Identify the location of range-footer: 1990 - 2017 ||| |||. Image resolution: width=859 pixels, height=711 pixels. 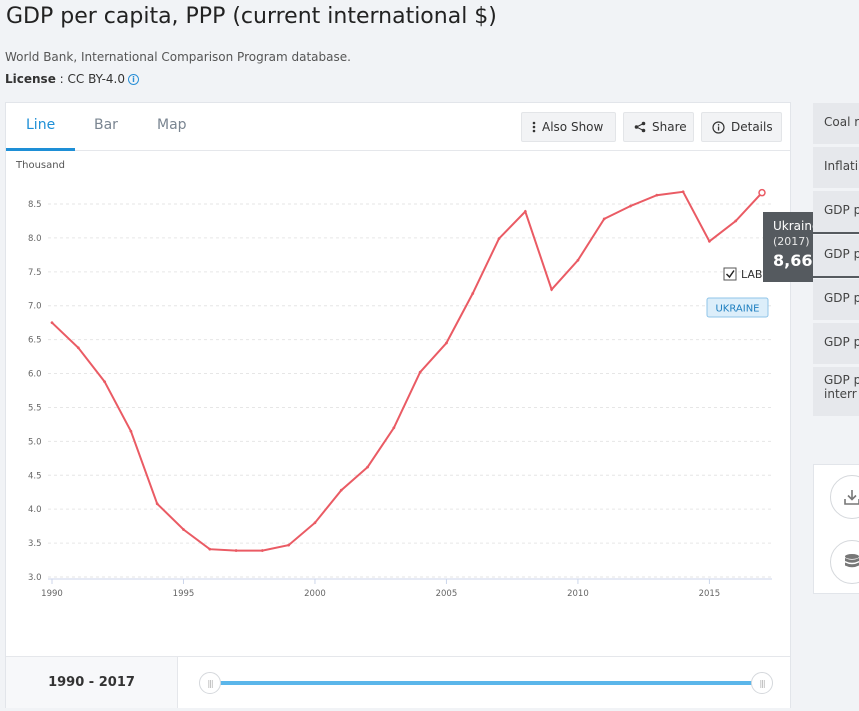
(398, 682).